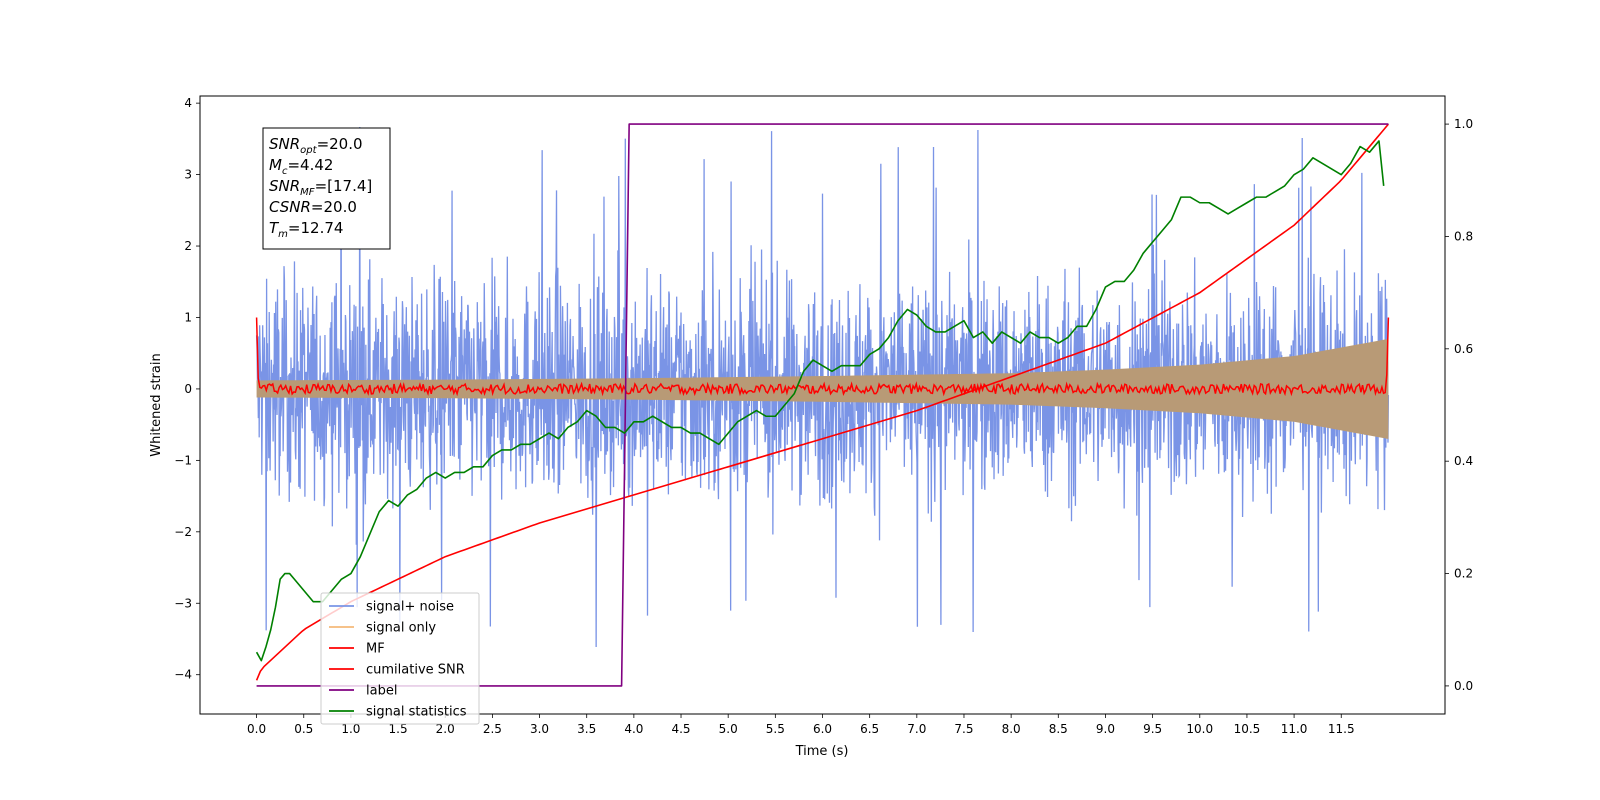 This screenshot has width=1600, height=800. I want to click on x-tick-label: 7.5, so click(963, 729).